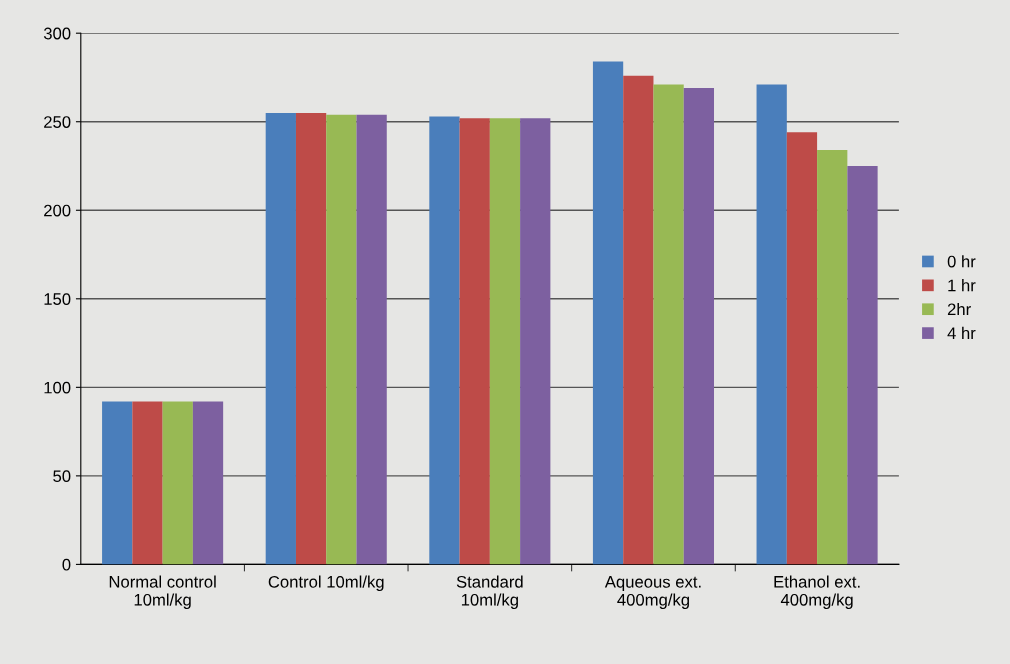 The width and height of the screenshot is (1010, 664). Describe the element at coordinates (962, 285) in the screenshot. I see `legend-label: 1 hr` at that location.